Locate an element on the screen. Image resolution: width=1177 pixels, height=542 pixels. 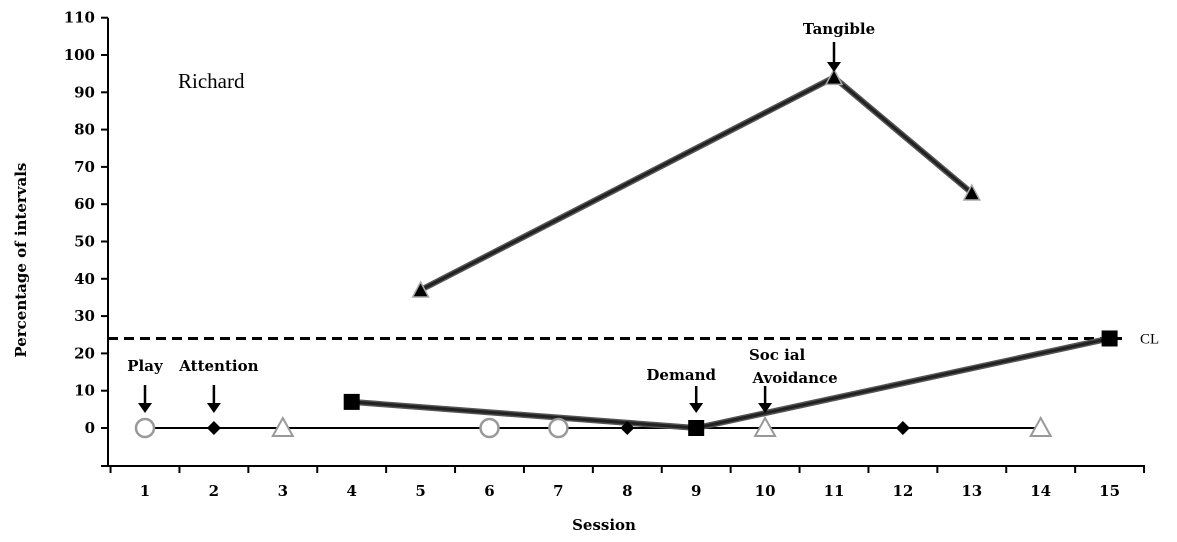
x-tick-label: 2 is located at coordinates (214, 491).